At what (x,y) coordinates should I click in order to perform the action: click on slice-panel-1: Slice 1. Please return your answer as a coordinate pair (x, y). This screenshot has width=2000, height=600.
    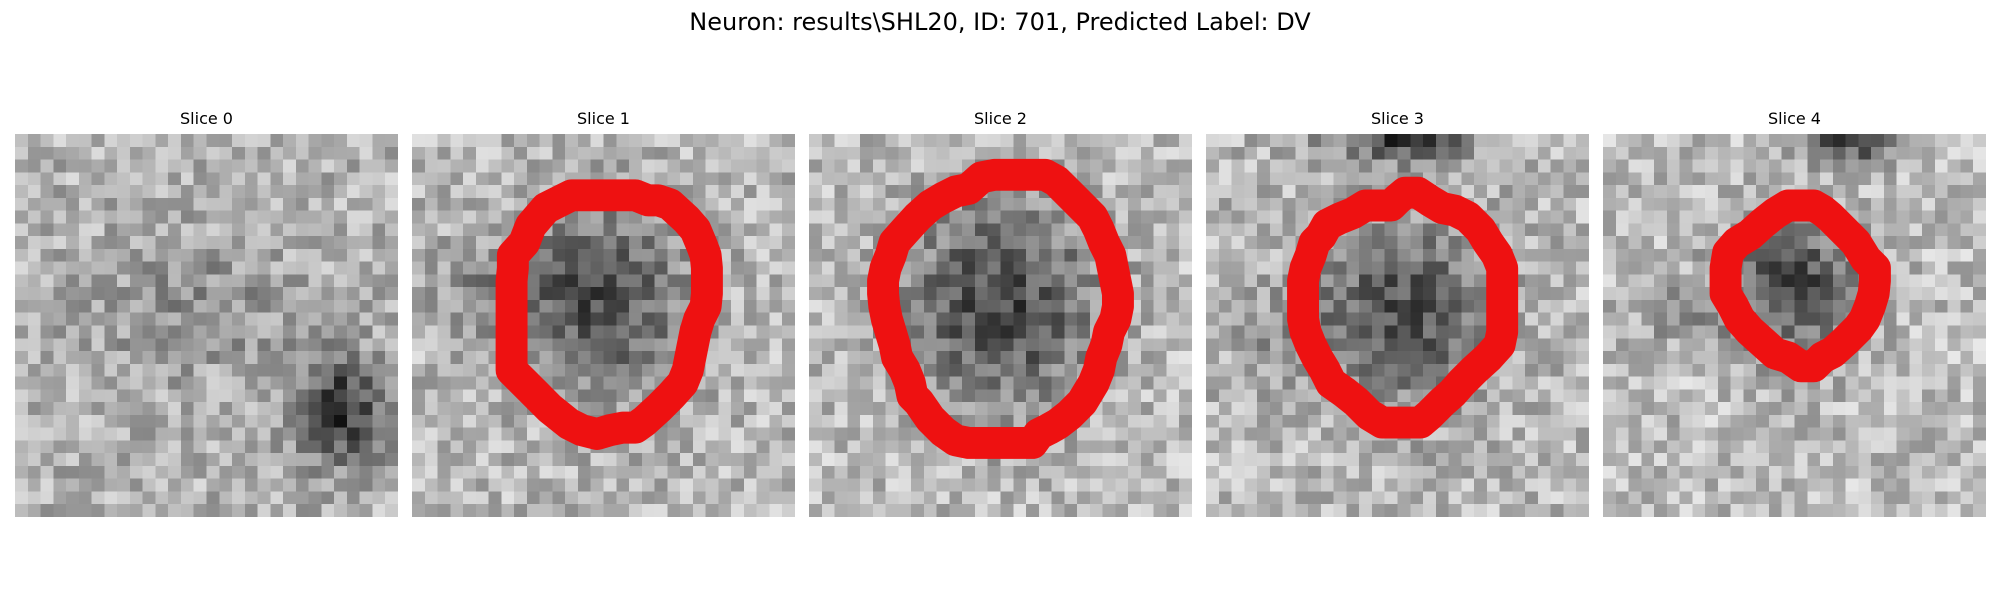
    Looking at the image, I should click on (603, 314).